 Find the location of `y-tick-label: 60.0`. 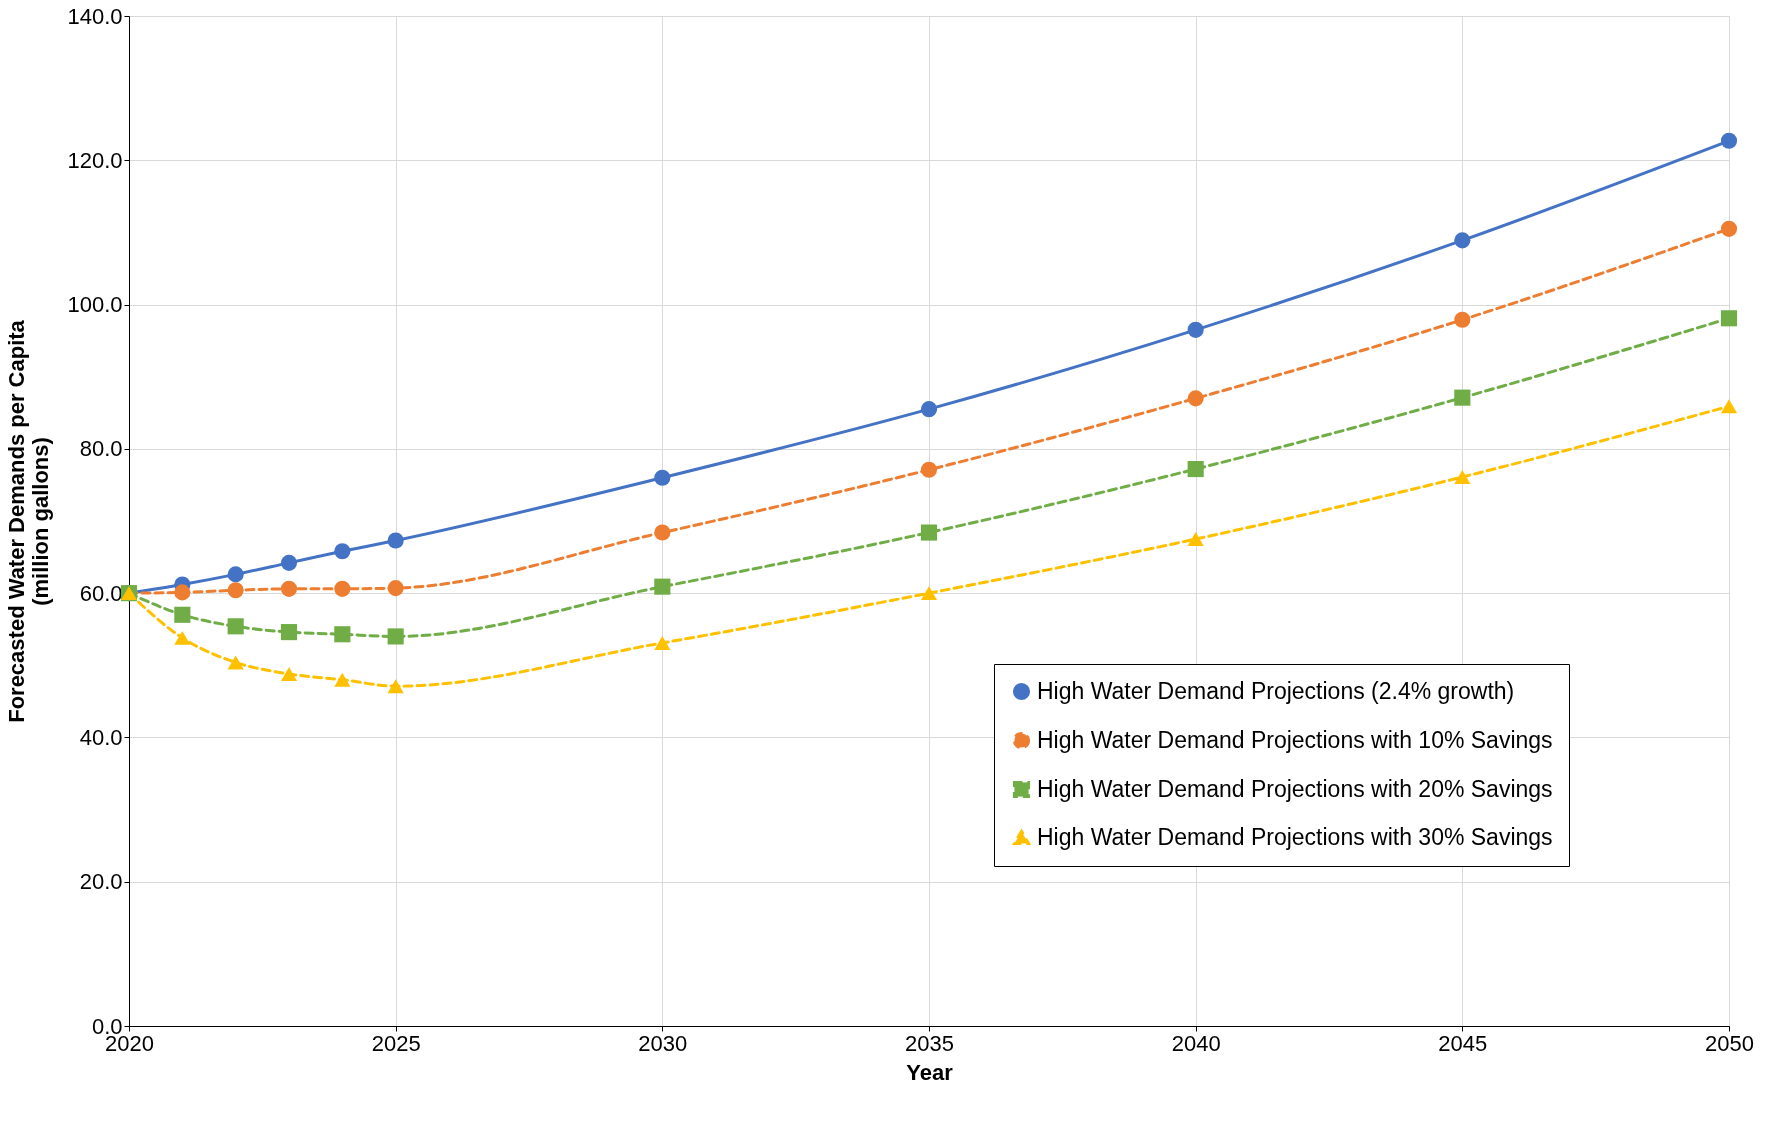

y-tick-label: 60.0 is located at coordinates (101, 593).